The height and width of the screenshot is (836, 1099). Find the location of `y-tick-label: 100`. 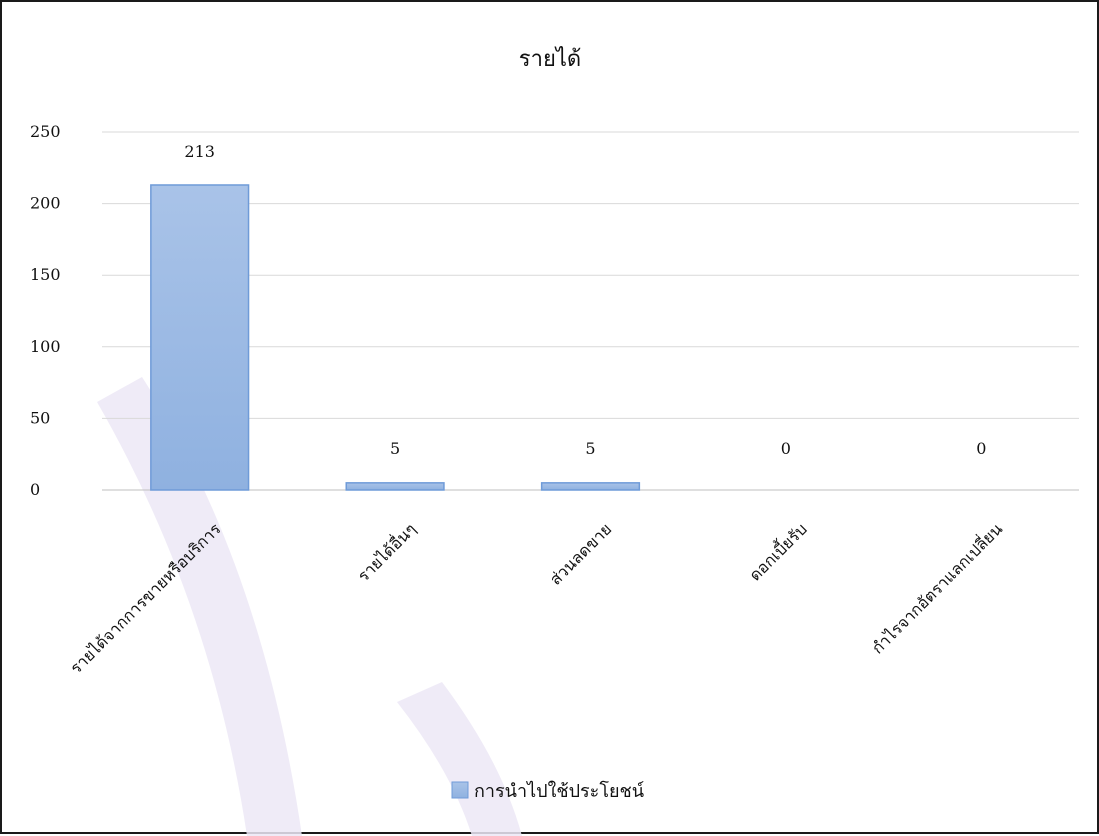

y-tick-label: 100 is located at coordinates (45, 346).